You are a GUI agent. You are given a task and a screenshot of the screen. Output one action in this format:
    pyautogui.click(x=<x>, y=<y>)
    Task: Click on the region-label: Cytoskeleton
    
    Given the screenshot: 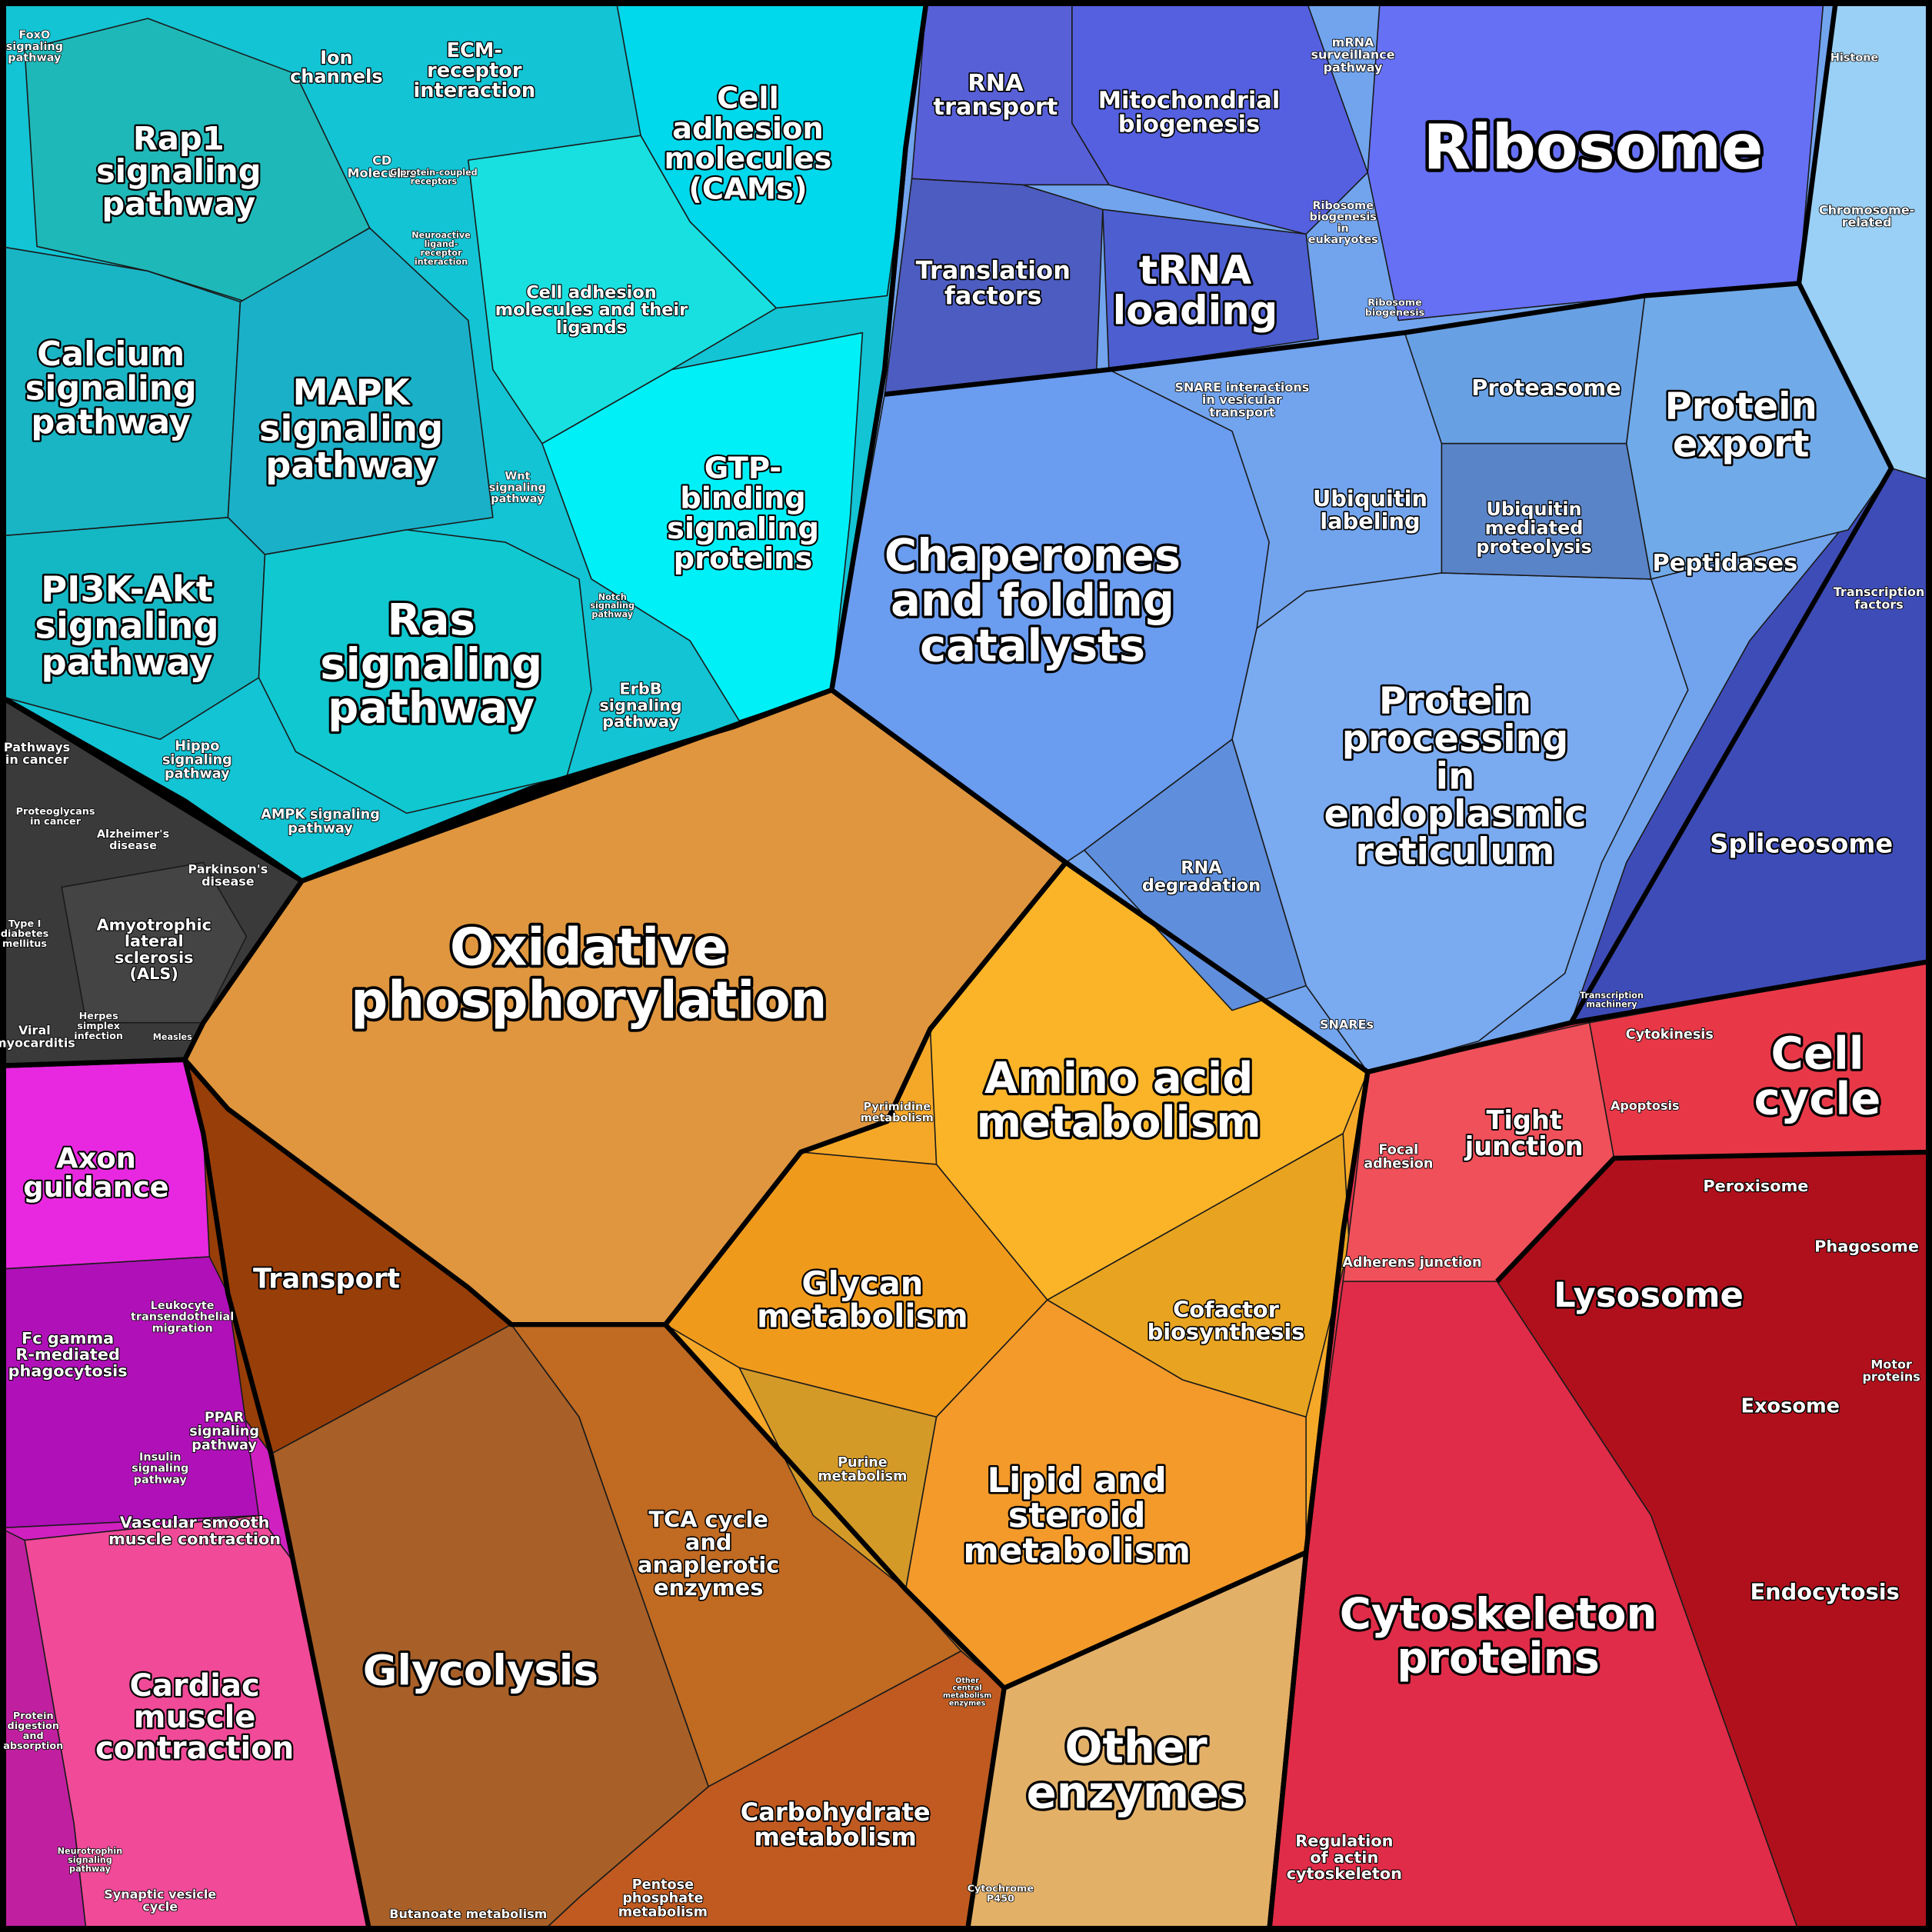 What is the action you would take?
    pyautogui.click(x=1498, y=1615)
    